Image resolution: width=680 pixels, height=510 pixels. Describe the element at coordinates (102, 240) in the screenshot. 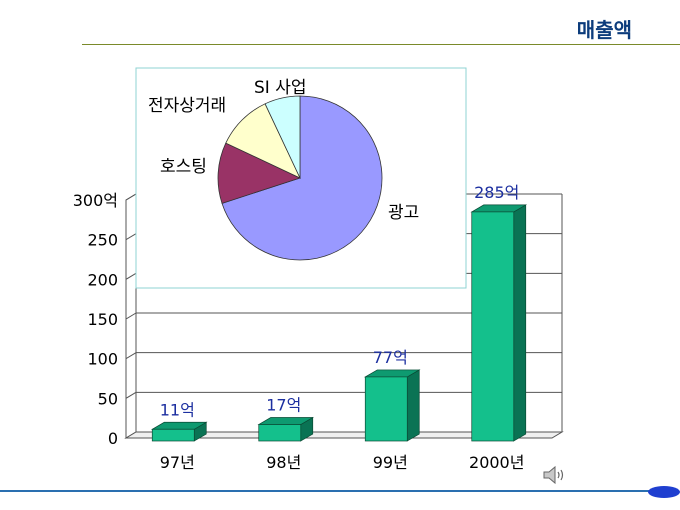

I see `y-tick-label: 250` at that location.